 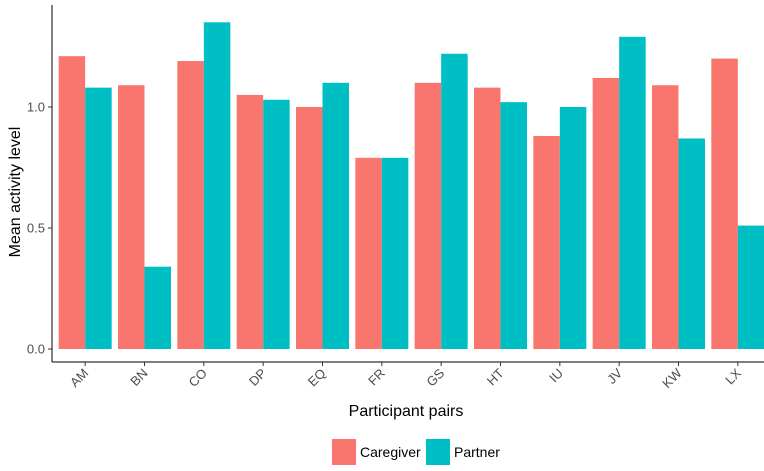 I want to click on x-tick-label: EQ, so click(x=317, y=378).